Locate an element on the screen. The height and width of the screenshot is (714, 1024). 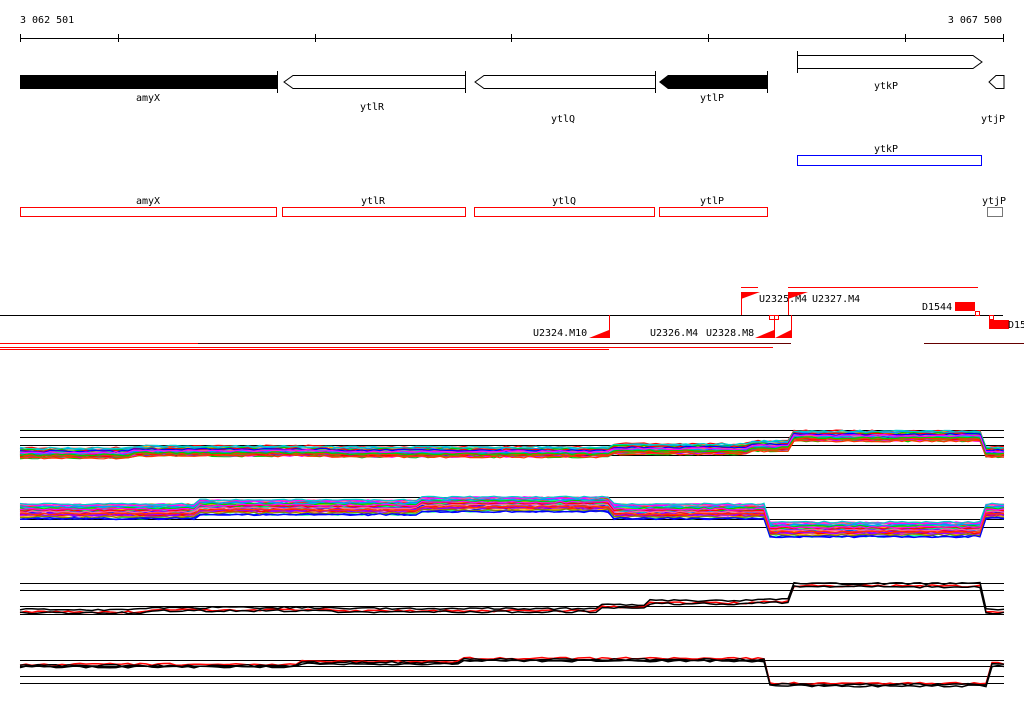
gene-ytlR: ytlR is located at coordinates (374, 92).